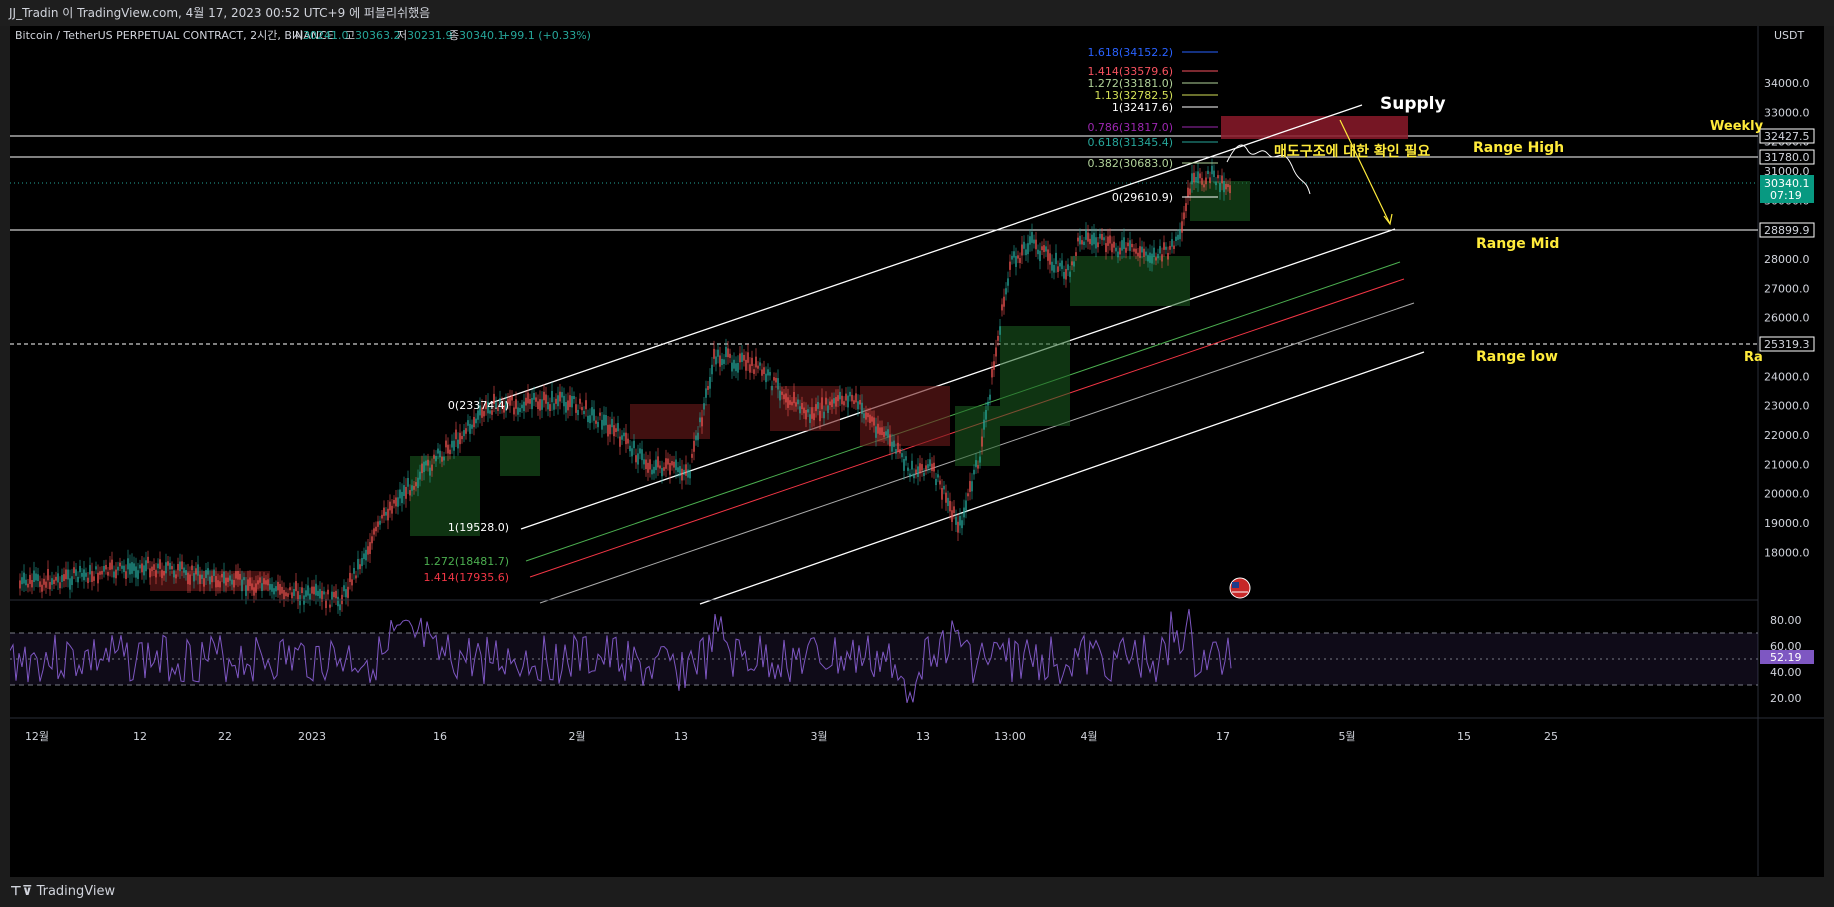 The height and width of the screenshot is (907, 1834). Describe the element at coordinates (478, 527) in the screenshot. I see `fib-lower-label: 1(19528.0)` at that location.